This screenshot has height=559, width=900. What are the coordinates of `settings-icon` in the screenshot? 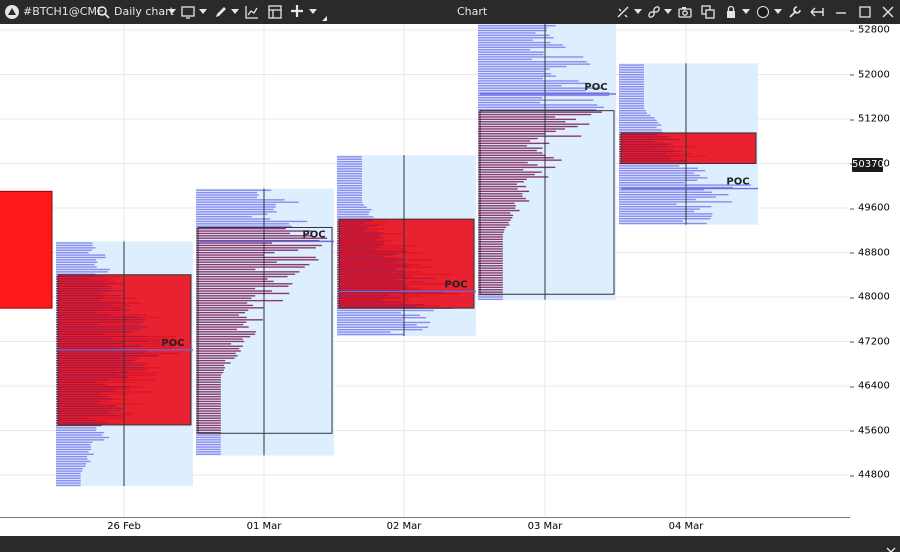 It's located at (795, 12).